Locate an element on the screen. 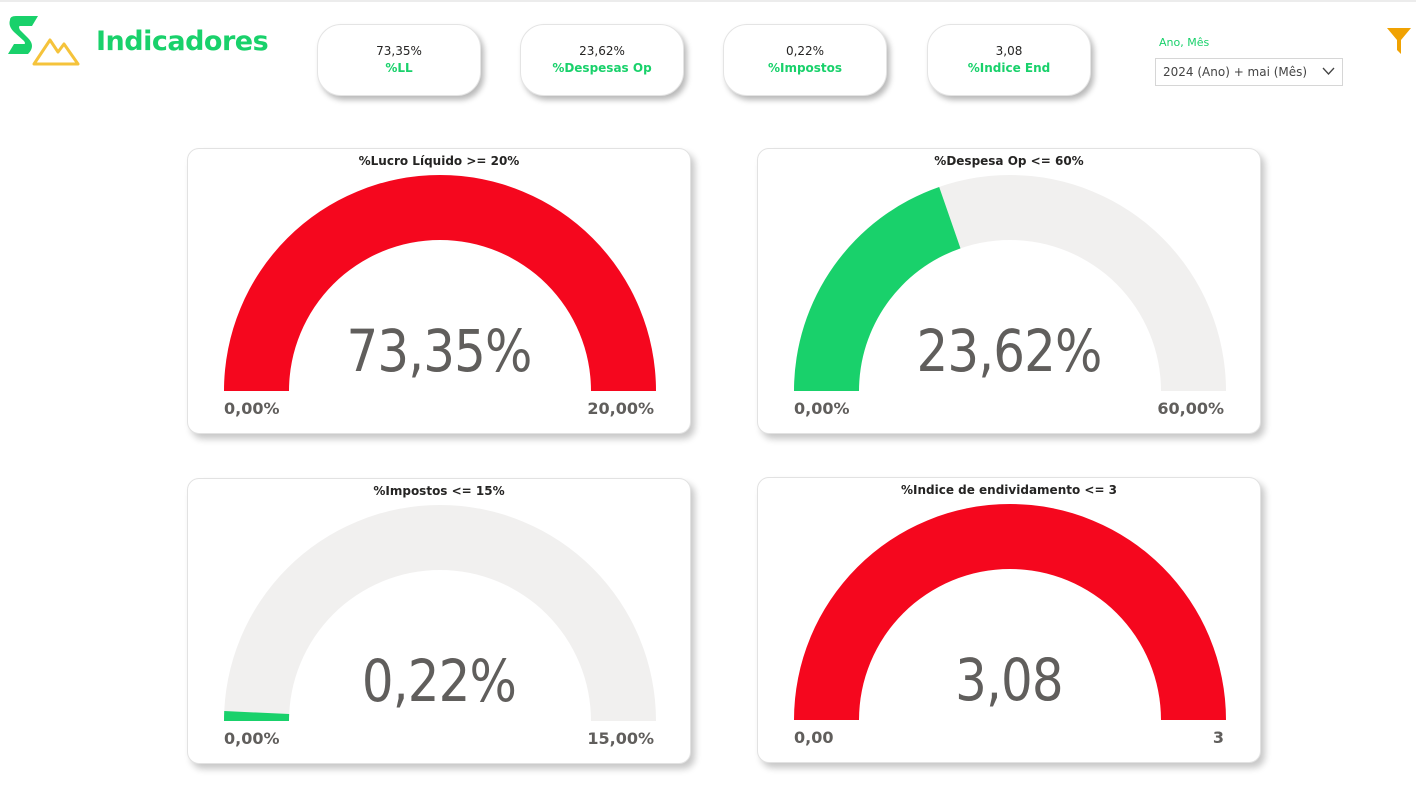 The height and width of the screenshot is (788, 1416). filter-icon is located at coordinates (1399, 41).